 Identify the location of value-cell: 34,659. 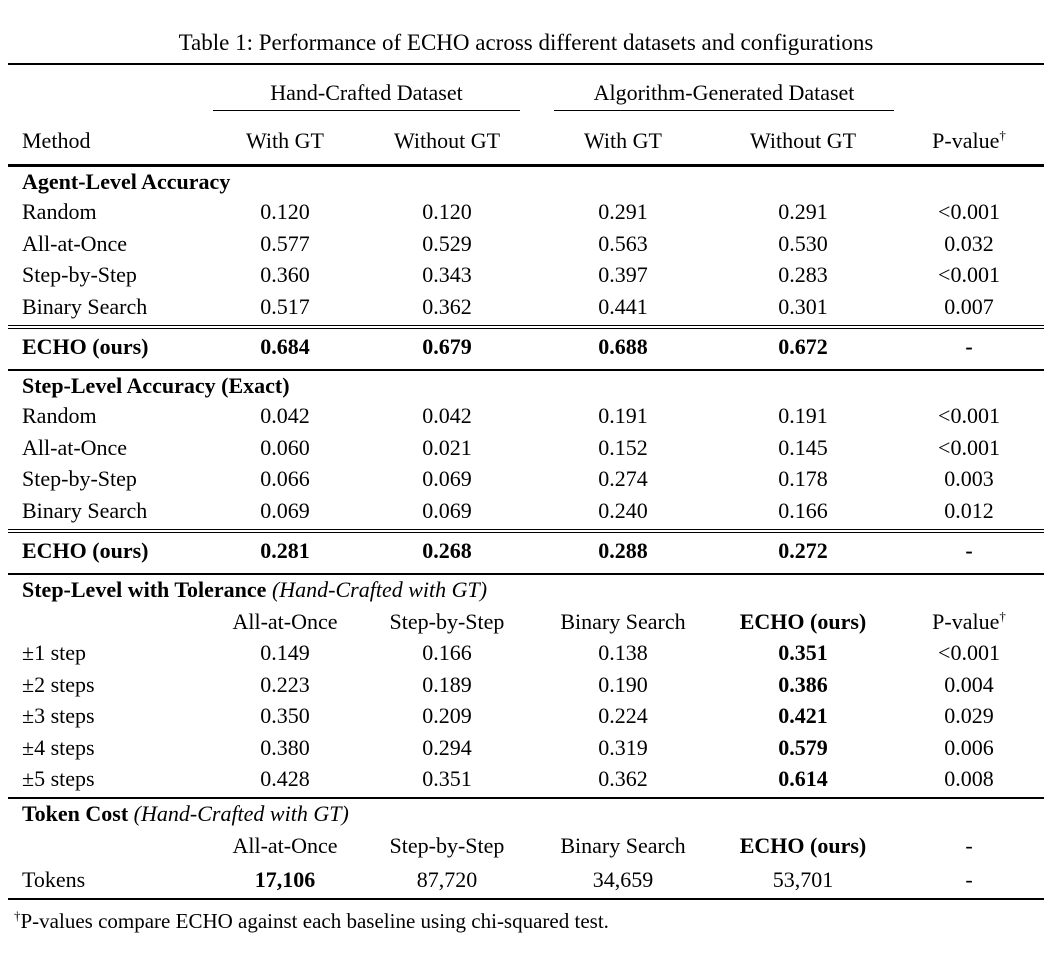
(623, 880).